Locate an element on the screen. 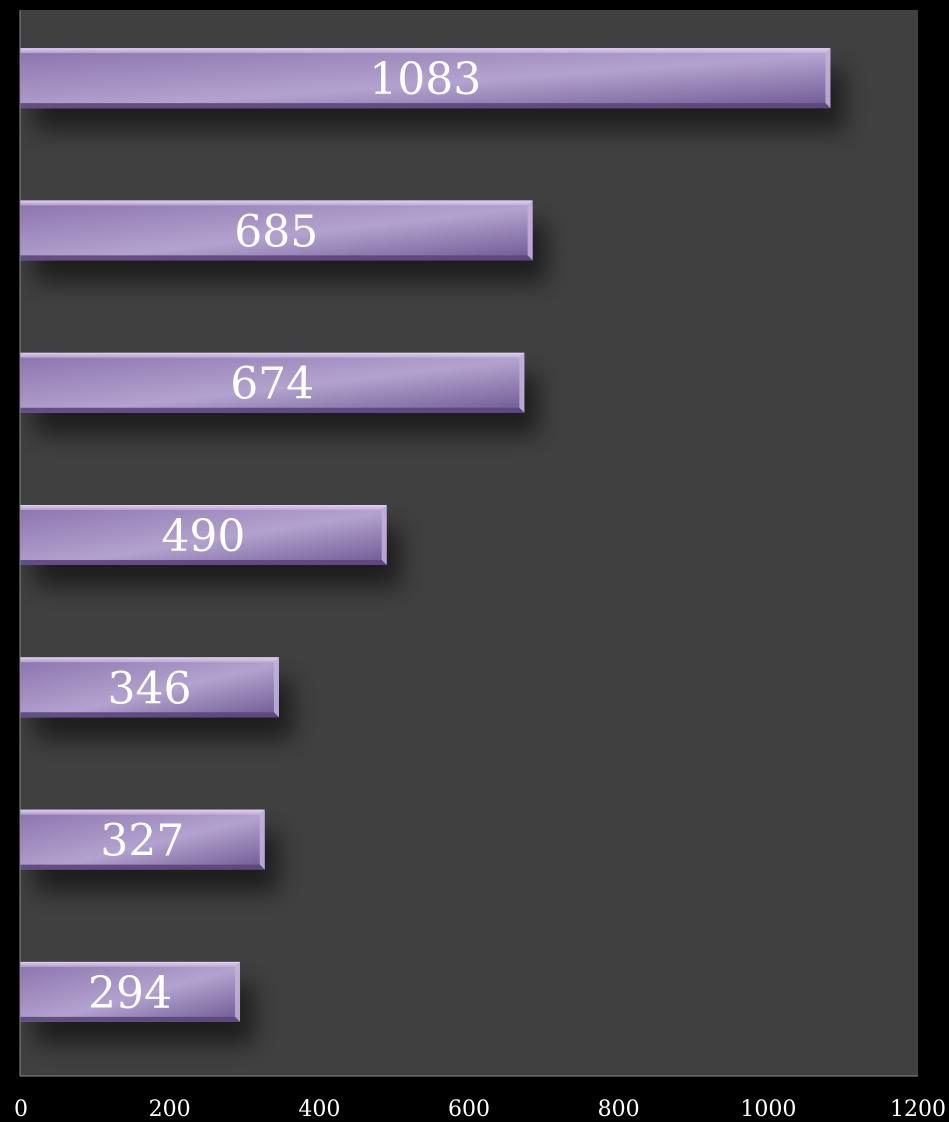 The width and height of the screenshot is (949, 1122). x-tick-label-800: 800 is located at coordinates (619, 1109).